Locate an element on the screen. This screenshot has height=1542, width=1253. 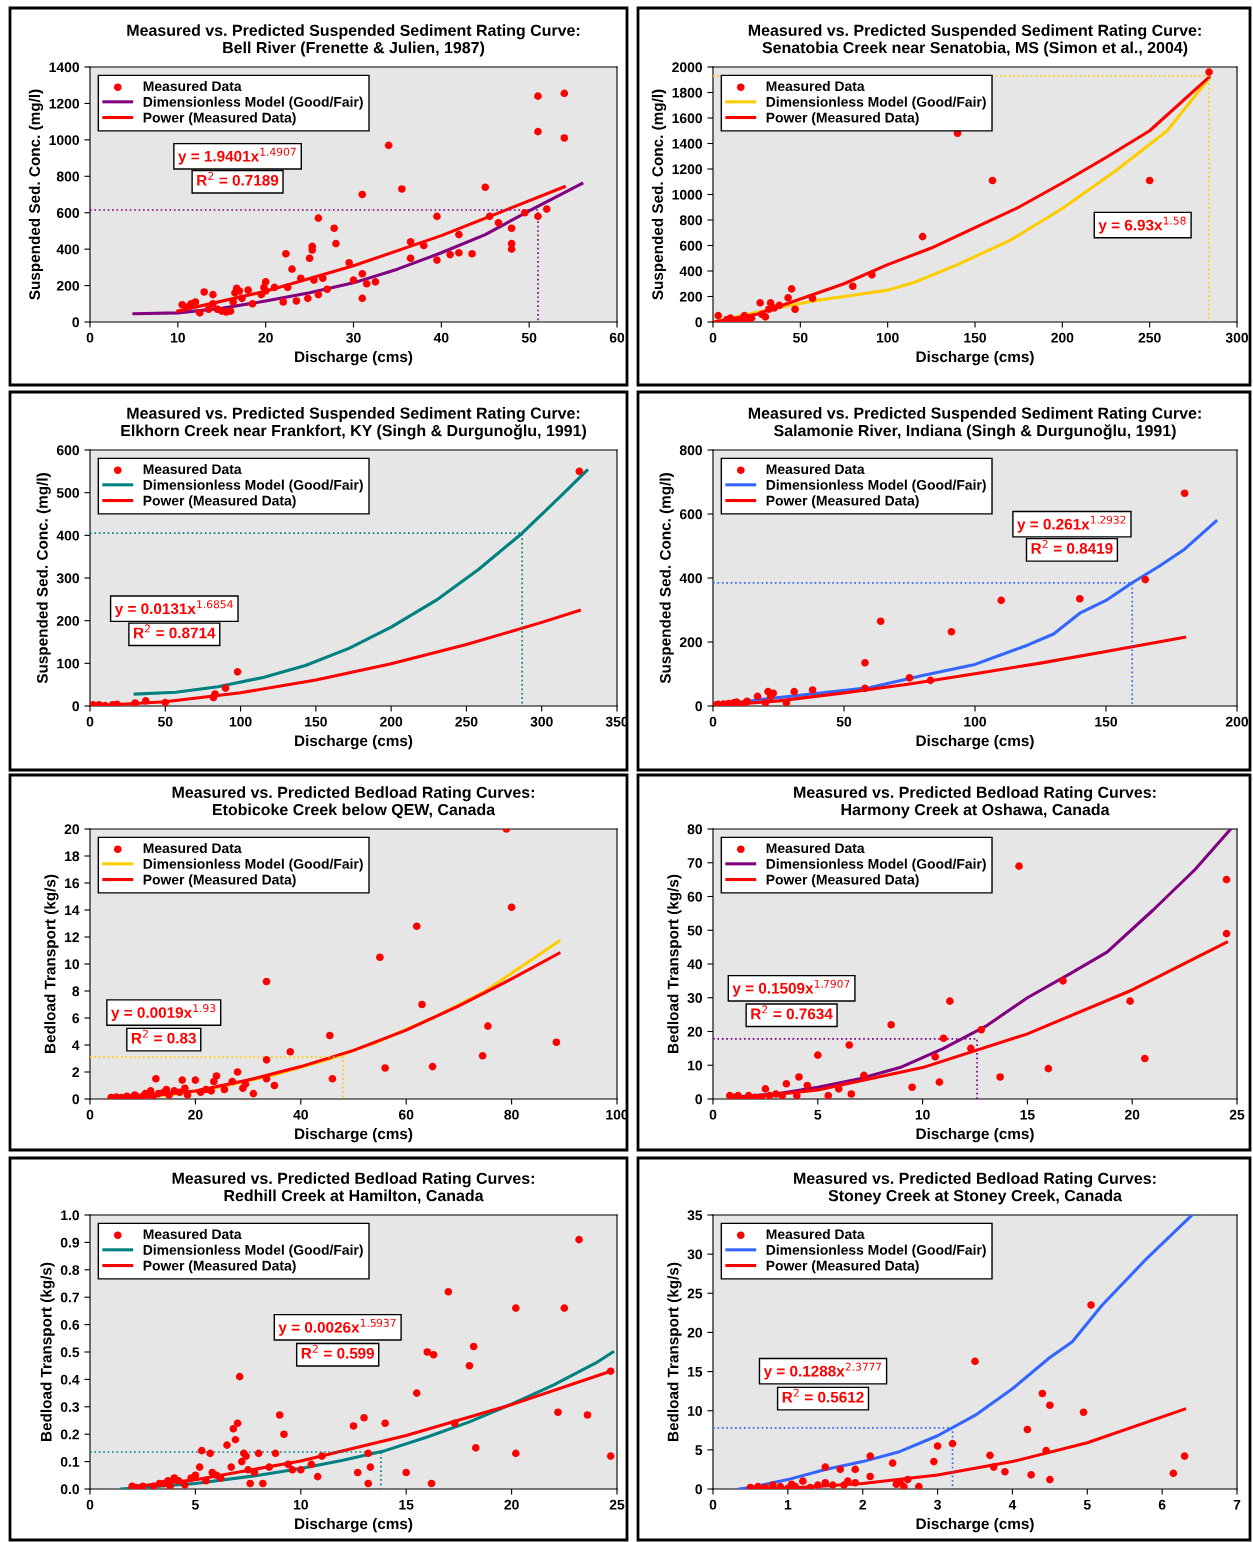
chart-title: Measured vs. Predicted Bedload Rating Curves: Etobicoke Creek below QEW, Canada is located at coordinates (353, 802).